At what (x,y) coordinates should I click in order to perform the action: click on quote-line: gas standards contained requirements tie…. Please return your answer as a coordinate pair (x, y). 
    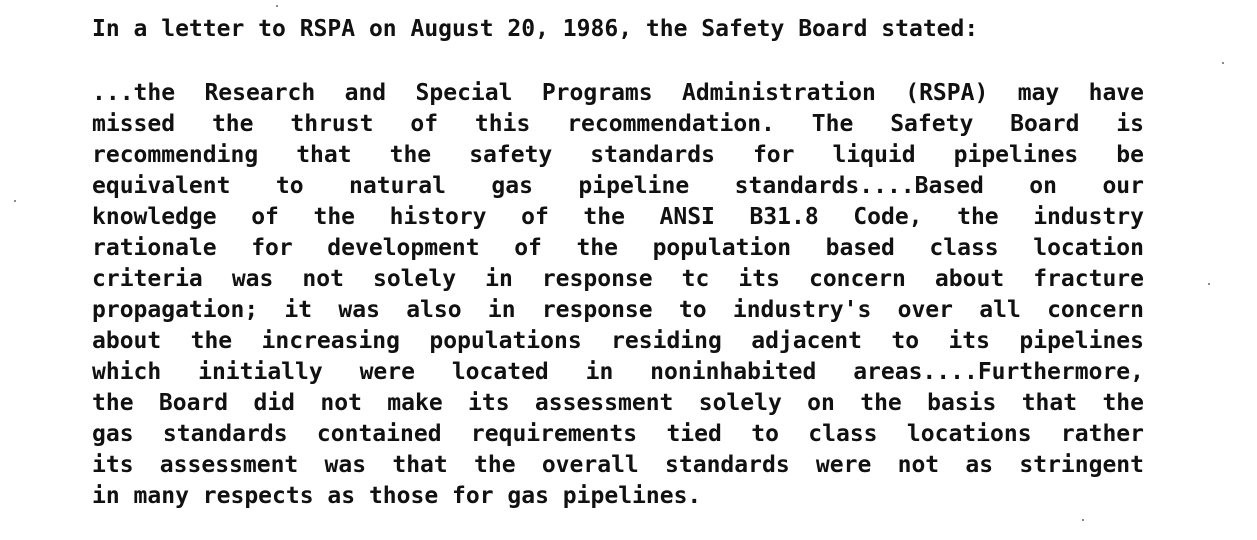
    Looking at the image, I should click on (618, 434).